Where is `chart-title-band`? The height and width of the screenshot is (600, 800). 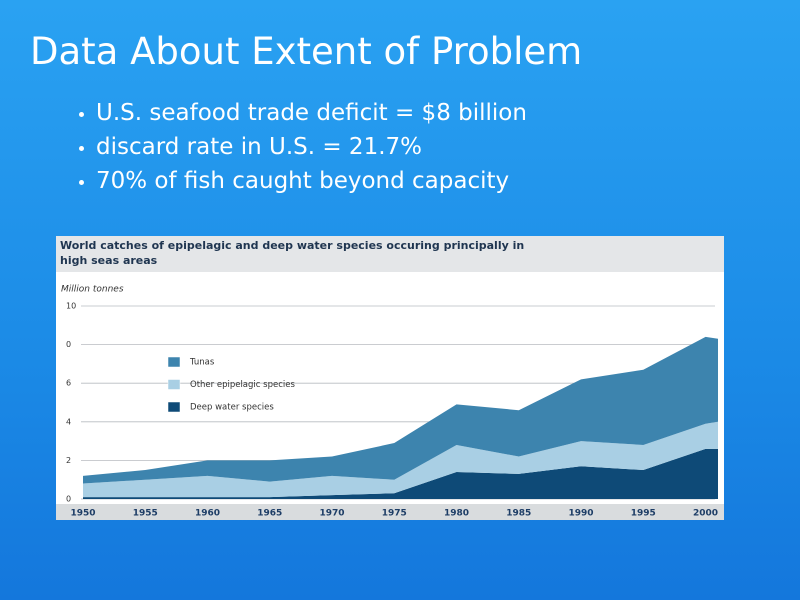
chart-title-band is located at coordinates (390, 254).